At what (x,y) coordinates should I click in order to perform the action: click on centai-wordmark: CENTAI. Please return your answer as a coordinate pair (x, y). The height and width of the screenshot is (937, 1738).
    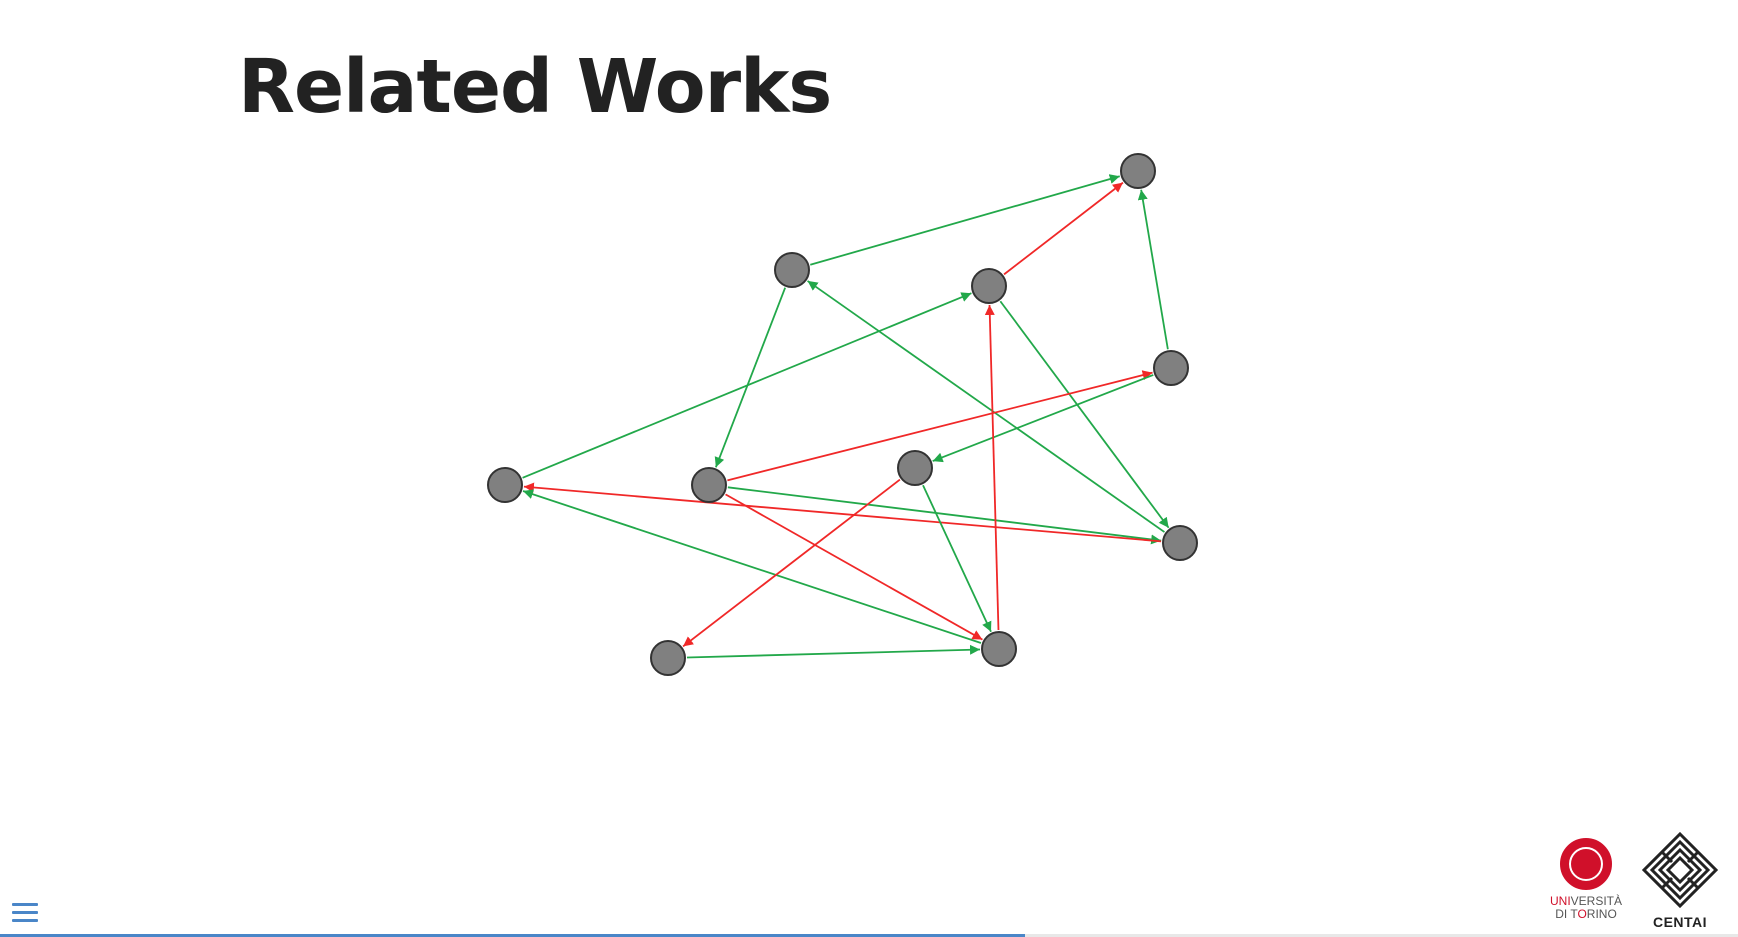
    Looking at the image, I should click on (1680, 922).